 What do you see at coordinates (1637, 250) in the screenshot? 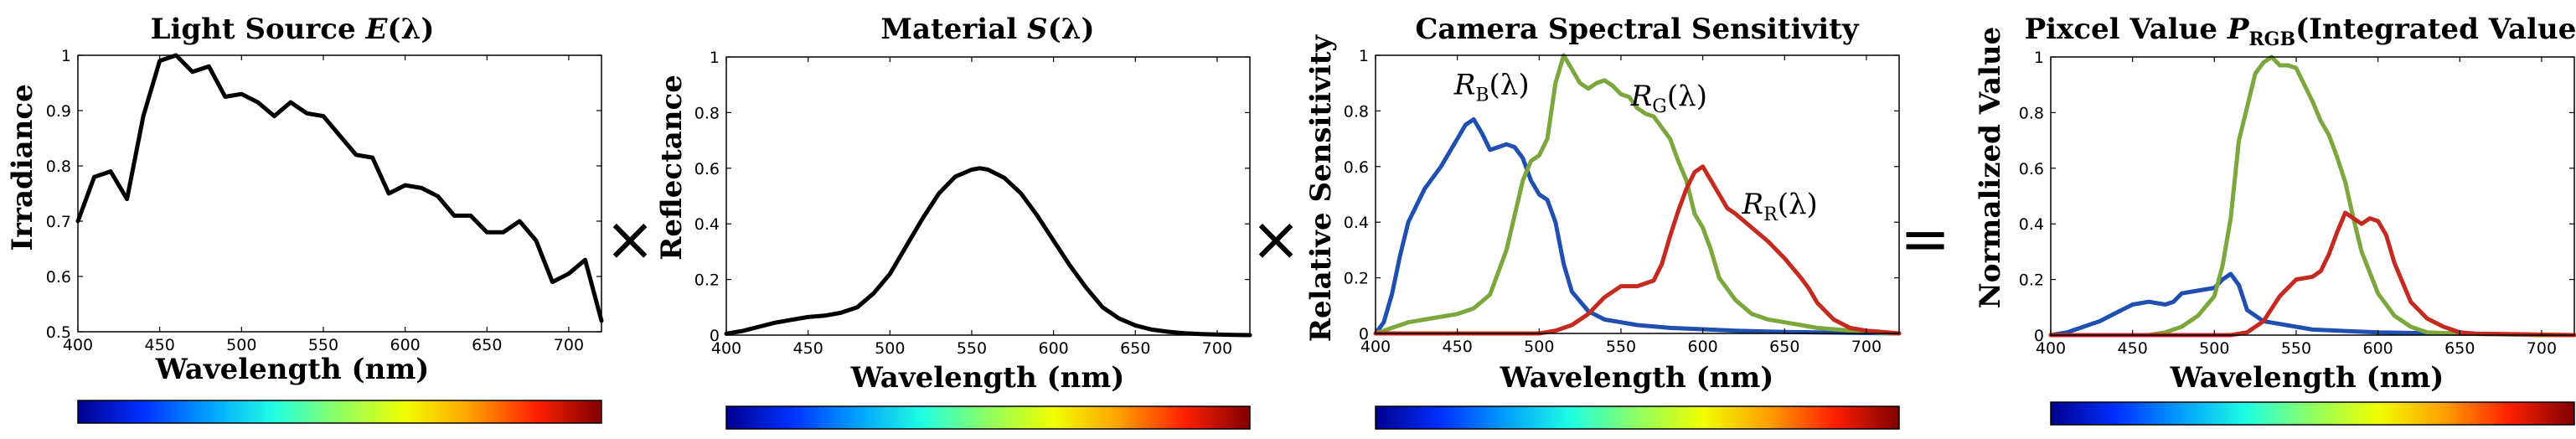
I see `series-line-r-r` at bounding box center [1637, 250].